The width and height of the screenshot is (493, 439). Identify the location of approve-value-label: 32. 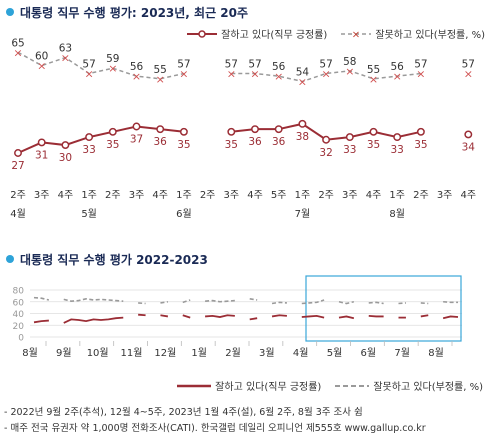
(325, 153).